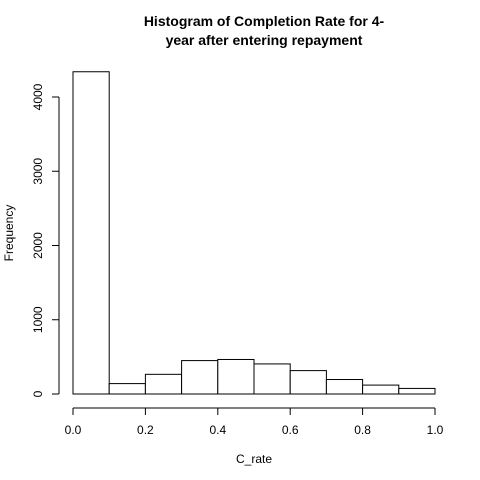 This screenshot has height=480, width=480. I want to click on x-tick-label: 0.8, so click(362, 430).